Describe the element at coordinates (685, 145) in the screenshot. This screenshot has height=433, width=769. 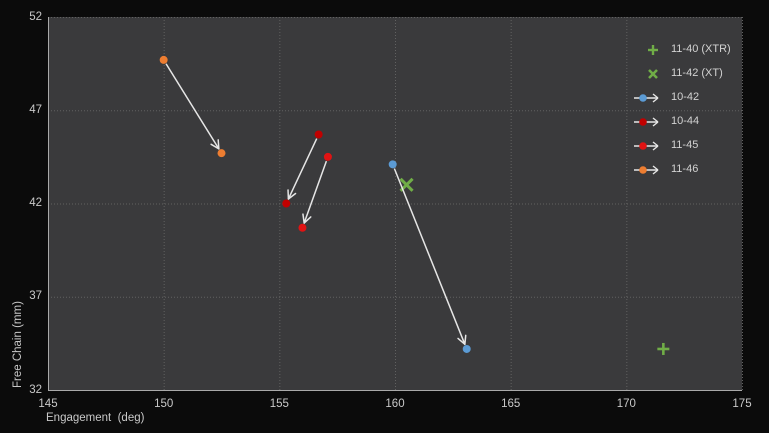
I see `legend-label-11-45: 11-45` at that location.